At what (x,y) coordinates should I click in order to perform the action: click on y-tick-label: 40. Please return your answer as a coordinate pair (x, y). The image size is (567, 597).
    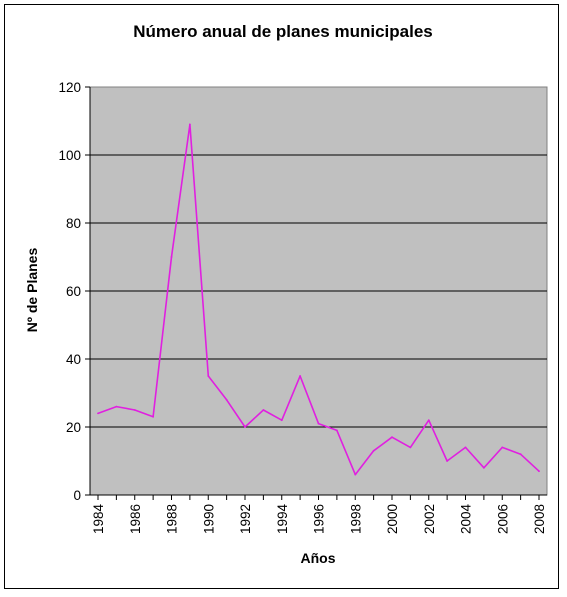
    Looking at the image, I should click on (73, 359).